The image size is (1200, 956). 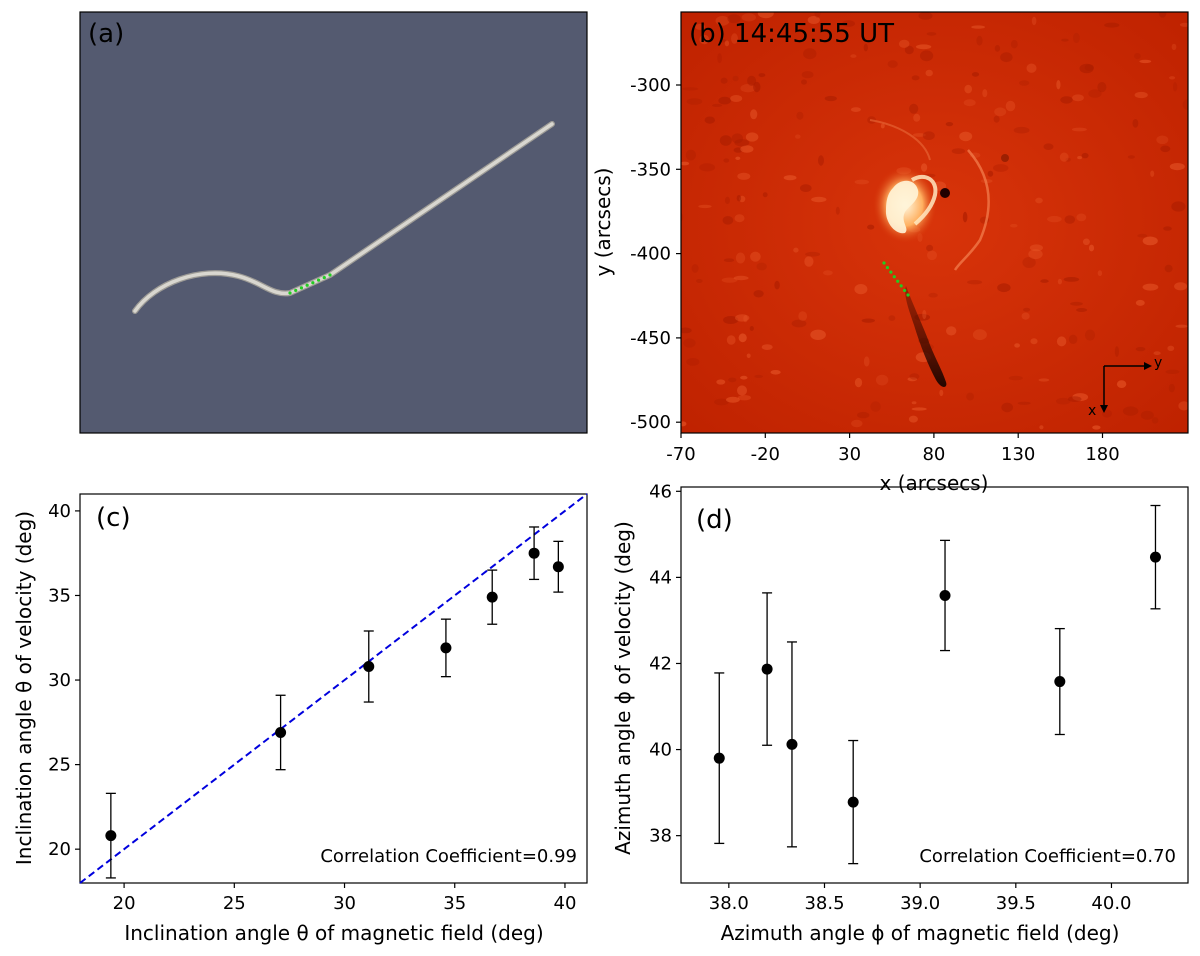 What do you see at coordinates (1102, 454) in the screenshot?
I see `panel-b-x-tick-label: 180` at bounding box center [1102, 454].